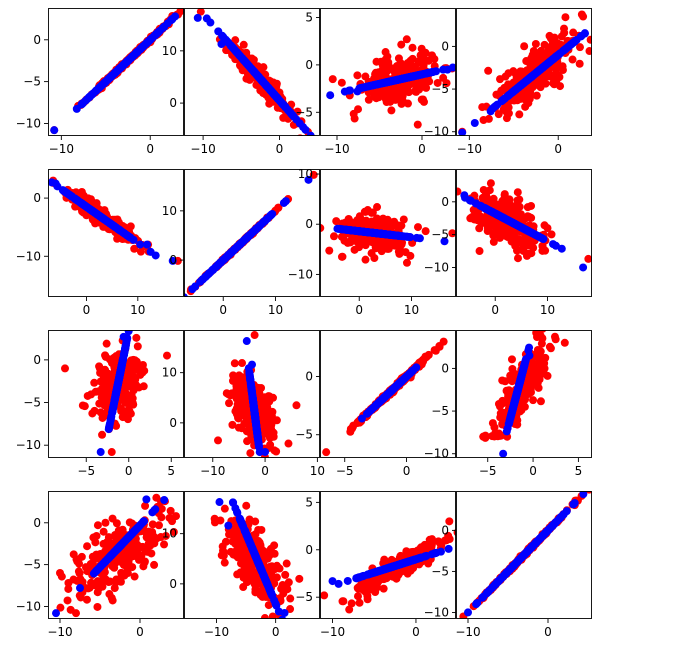 This screenshot has height=659, width=678. I want to click on y-tick-label: −5, so click(32, 403).